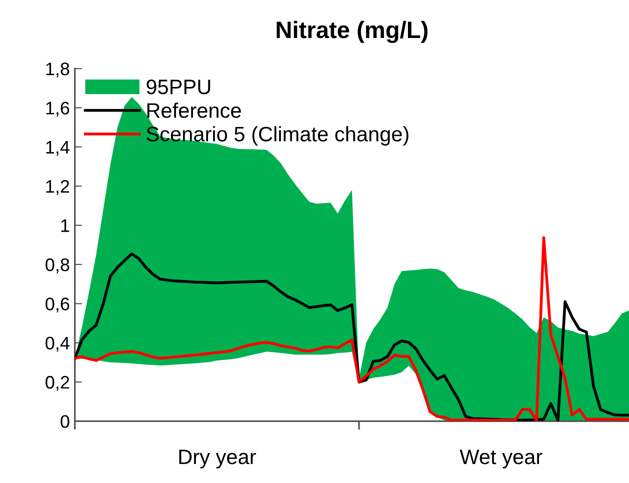 This screenshot has height=483, width=629. What do you see at coordinates (178, 87) in the screenshot?
I see `legend-label: 95PPU` at bounding box center [178, 87].